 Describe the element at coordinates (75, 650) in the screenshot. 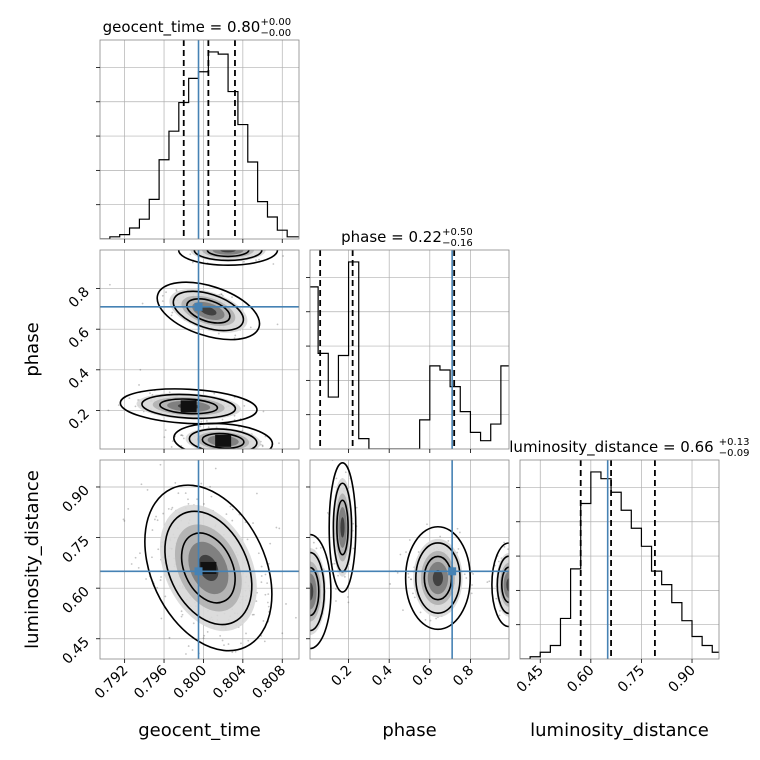

I see `y-tick-label: 0.45` at that location.